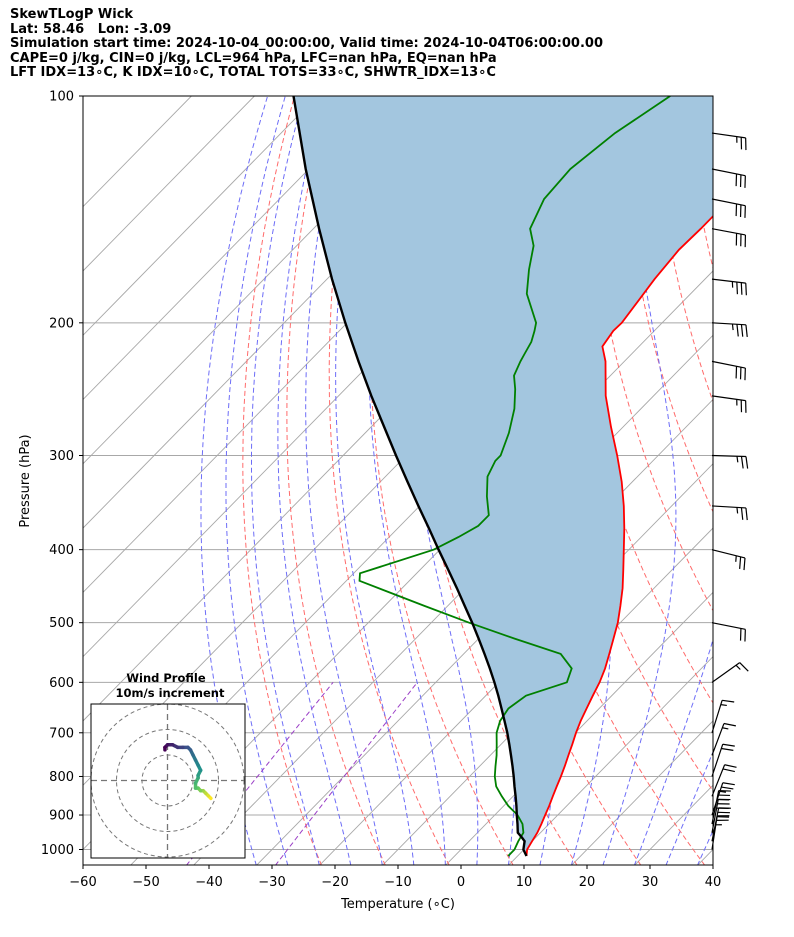 This screenshot has height=937, width=794. I want to click on x-tick-label: −40, so click(208, 882).